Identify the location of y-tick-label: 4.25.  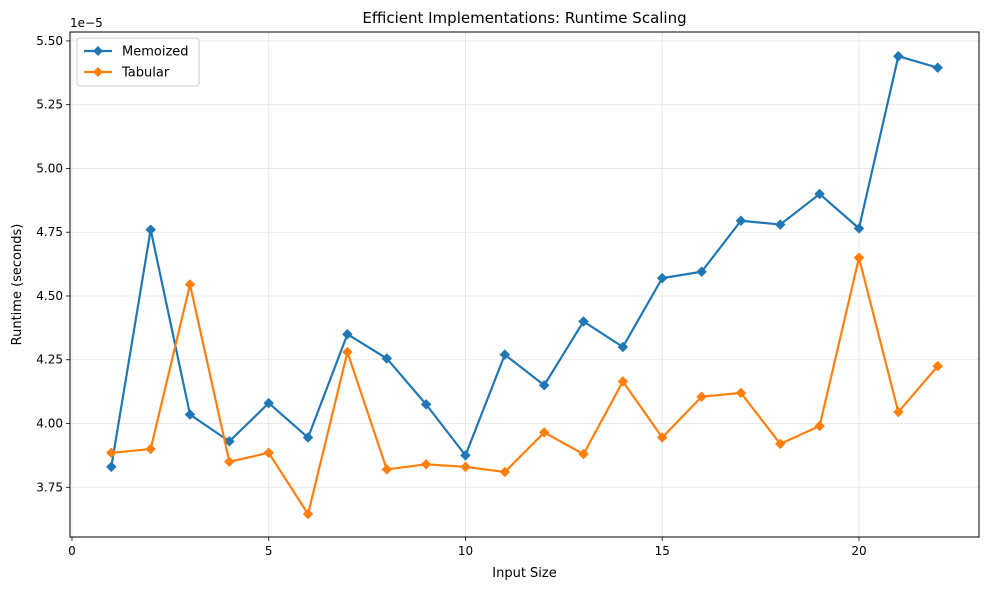
(49, 360).